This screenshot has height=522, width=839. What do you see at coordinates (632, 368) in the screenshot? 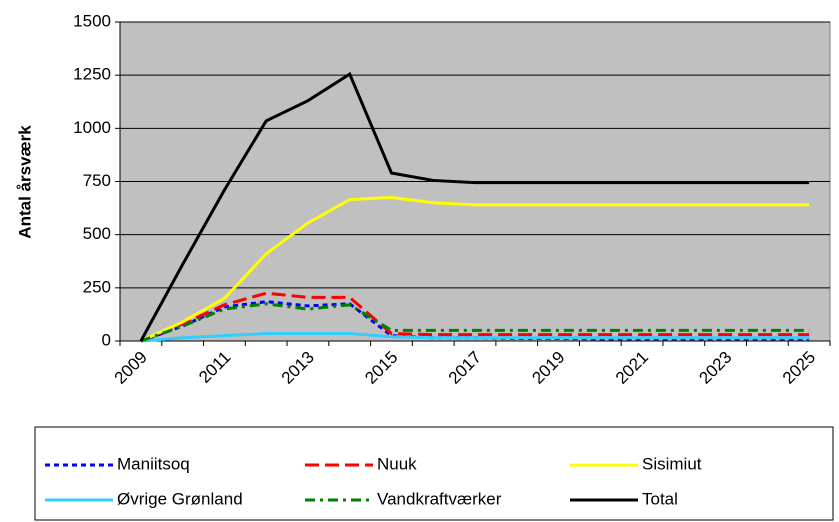
I see `x-tick-label: 2021` at bounding box center [632, 368].